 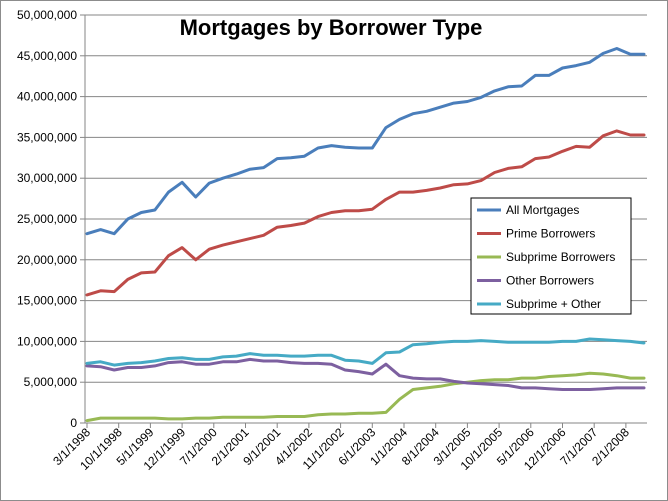 I want to click on y-tick-label: 25,000,000, so click(x=47, y=219).